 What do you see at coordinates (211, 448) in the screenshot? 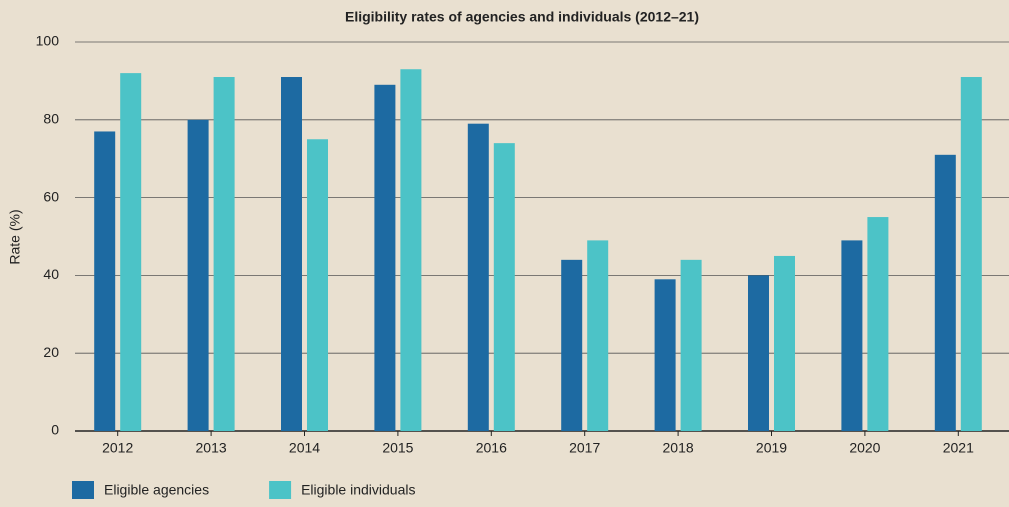
I see `x-tick-label: 2013` at bounding box center [211, 448].